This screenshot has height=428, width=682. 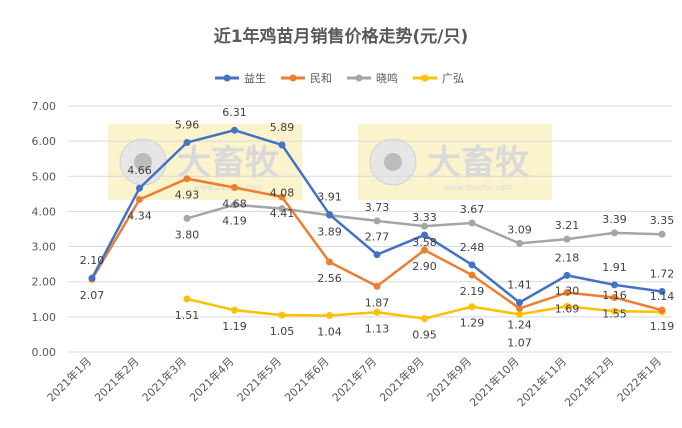 I want to click on x-tick-label: 2021年1月, so click(x=69, y=379).